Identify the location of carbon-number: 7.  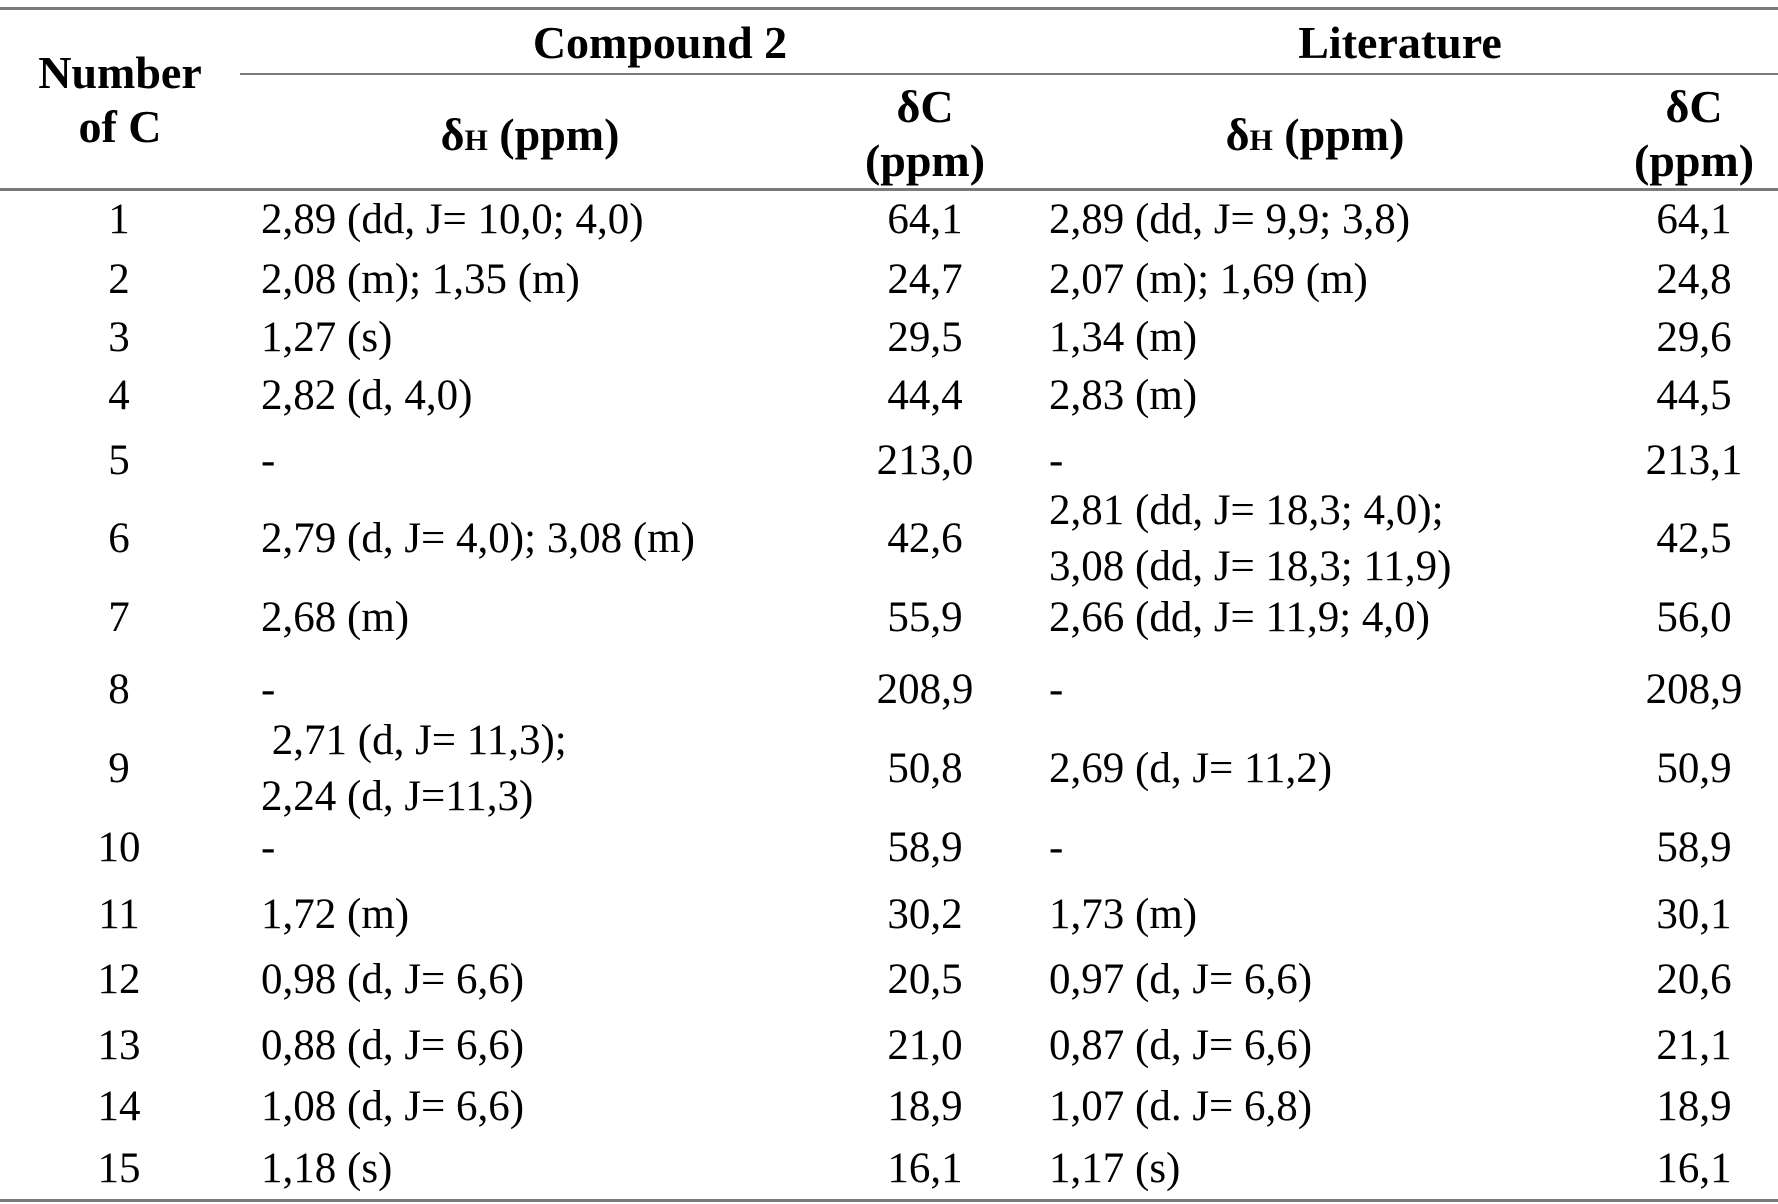
(119, 617).